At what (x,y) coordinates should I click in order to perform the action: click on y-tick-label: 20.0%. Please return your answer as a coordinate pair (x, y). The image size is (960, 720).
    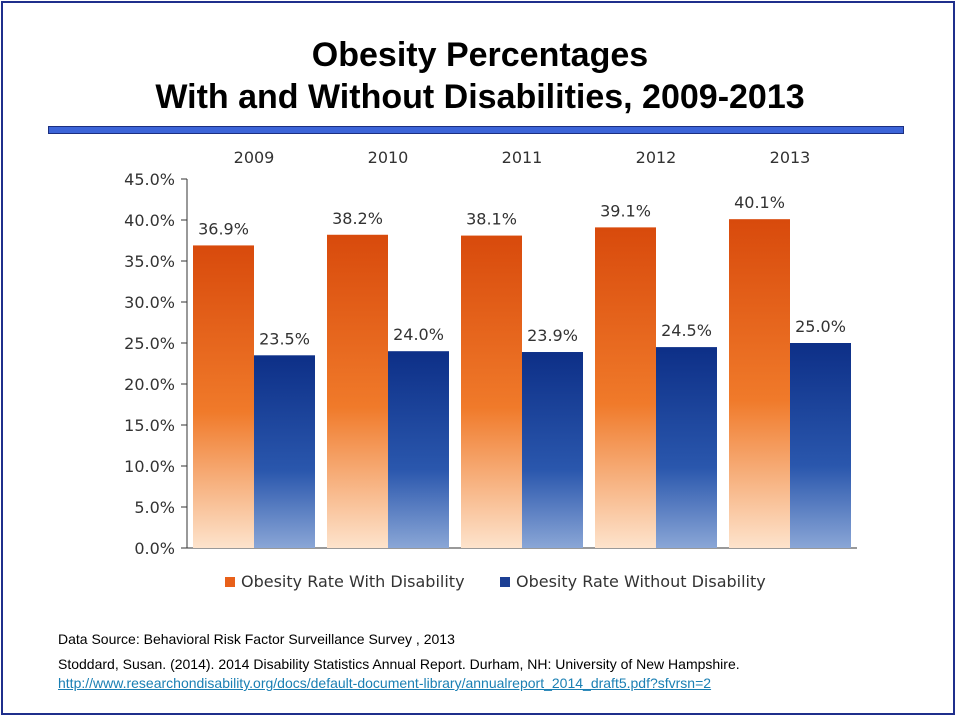
    Looking at the image, I should click on (149, 384).